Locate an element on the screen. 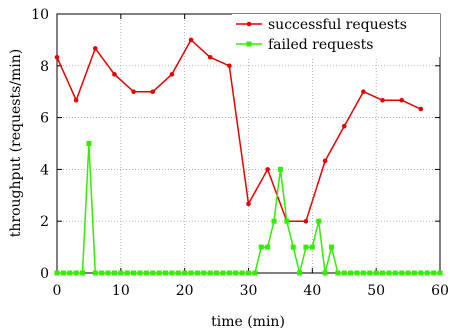 This screenshot has height=332, width=451. legend: successful requests failed requests is located at coordinates (336, 35).